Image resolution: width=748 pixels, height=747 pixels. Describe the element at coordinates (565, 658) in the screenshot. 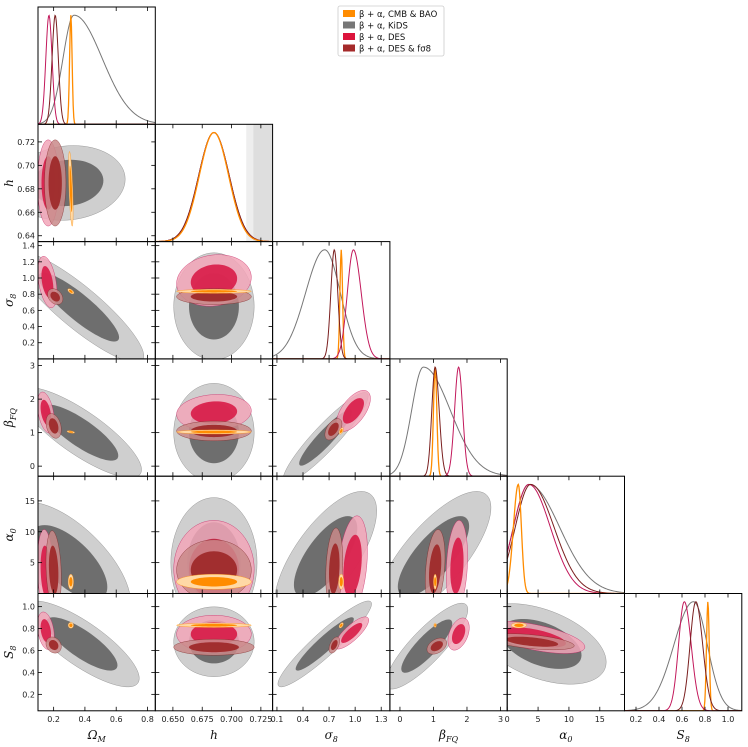

I see `panel-a0-S8: 0 5 10 15` at that location.